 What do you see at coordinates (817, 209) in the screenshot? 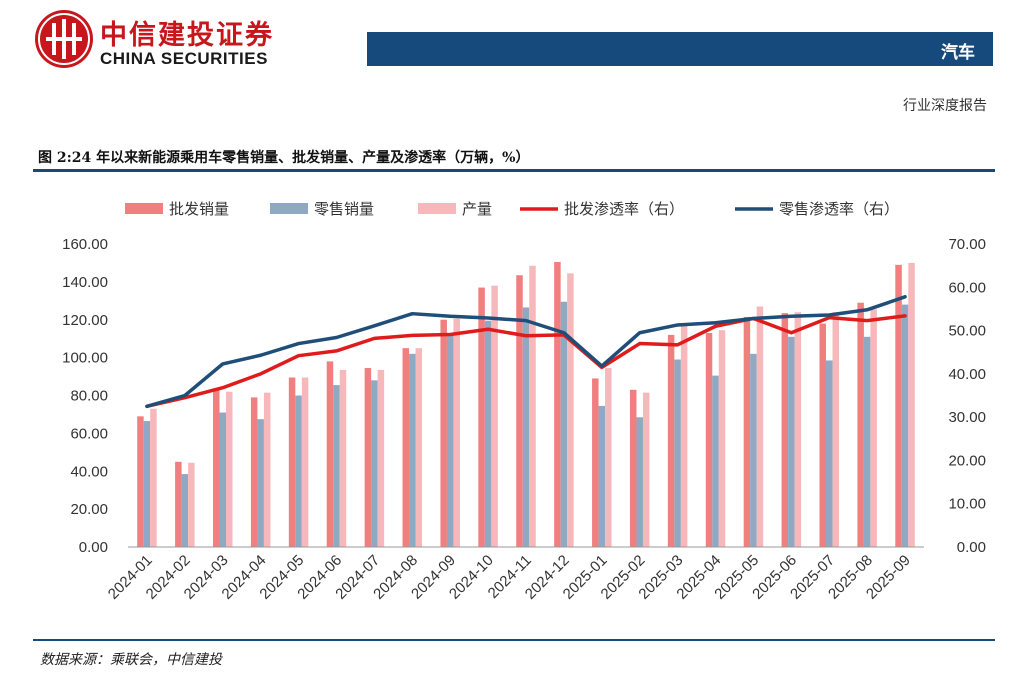
I see `legend-retail-penetration: 零售渗透率（右）` at bounding box center [817, 209].